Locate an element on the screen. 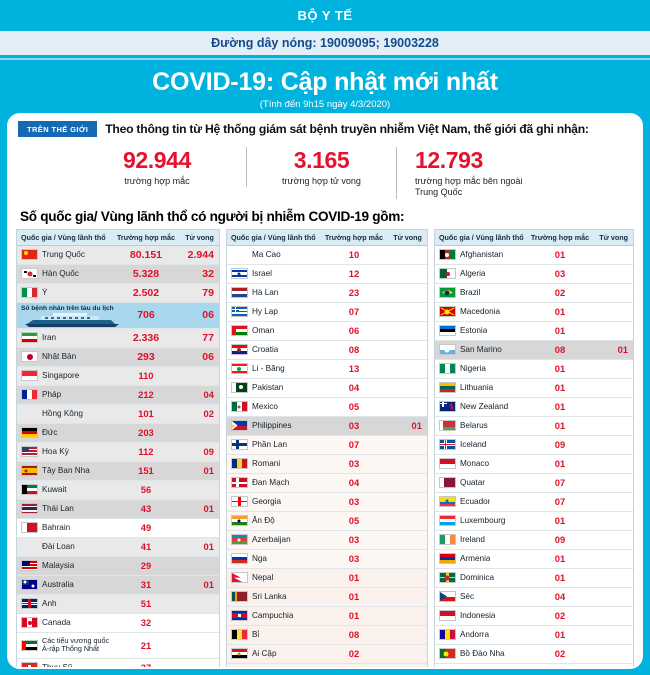 The image size is (650, 675). country-name: Jordan is located at coordinates (472, 668).